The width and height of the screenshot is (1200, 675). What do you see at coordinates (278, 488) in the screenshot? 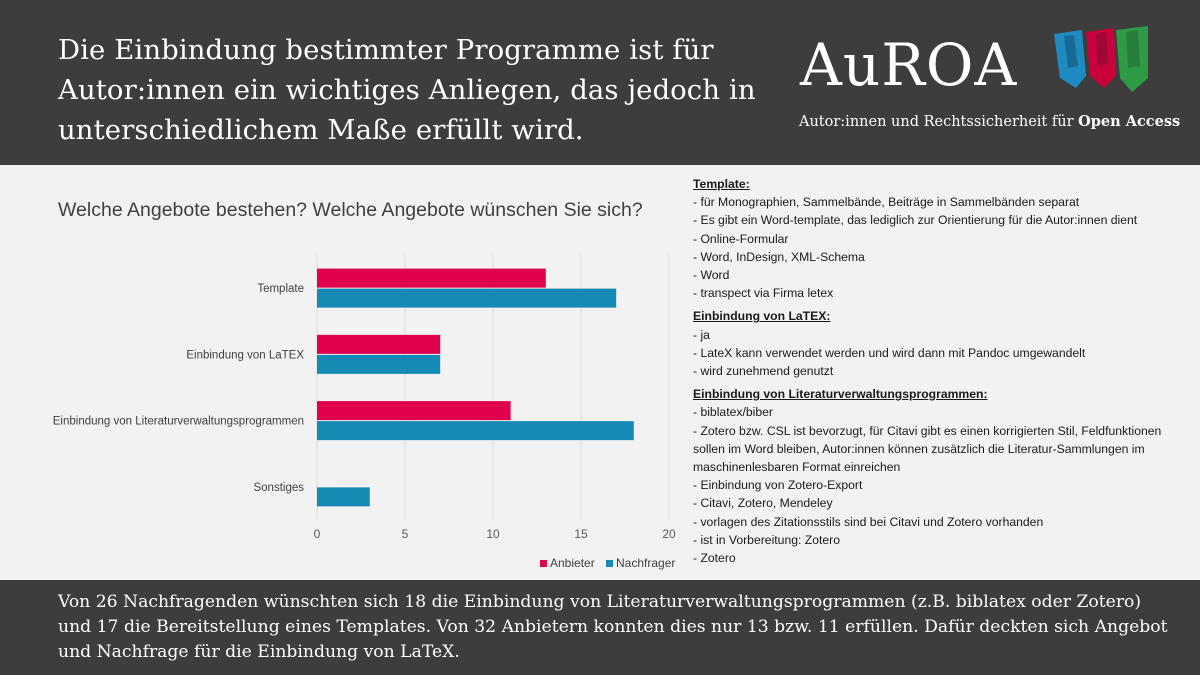
I see `category-label: Sonstiges` at bounding box center [278, 488].